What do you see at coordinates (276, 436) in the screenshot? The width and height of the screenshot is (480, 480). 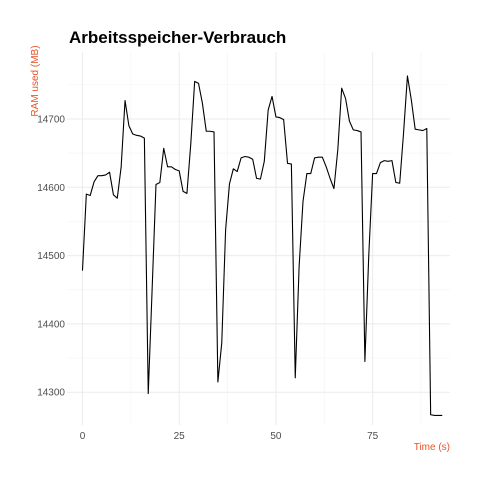 I see `x-tick-label: 50` at bounding box center [276, 436].